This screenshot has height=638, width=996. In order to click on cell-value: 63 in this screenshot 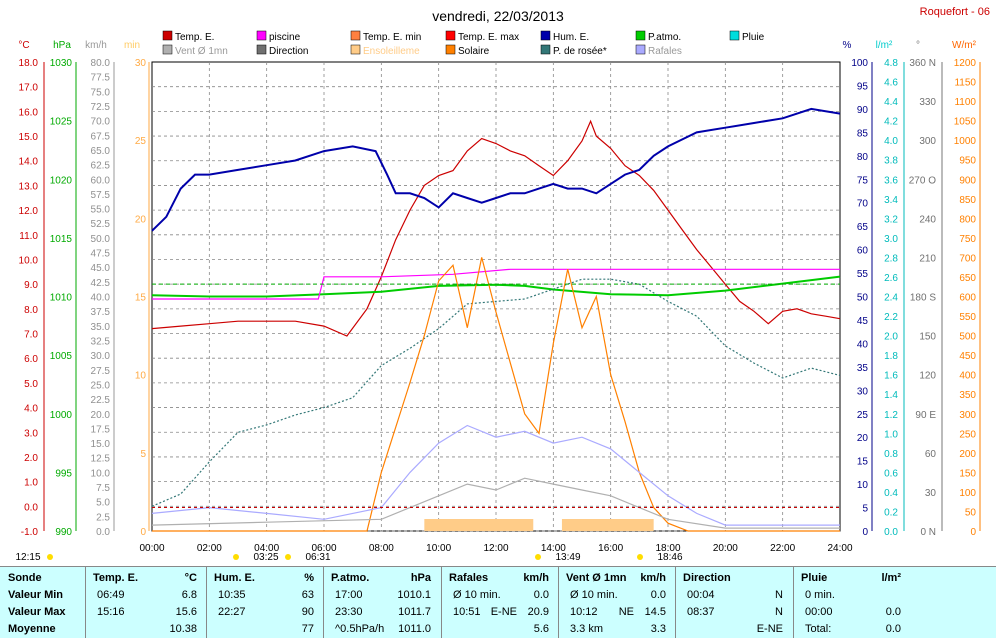, I will do `click(307, 595)`.